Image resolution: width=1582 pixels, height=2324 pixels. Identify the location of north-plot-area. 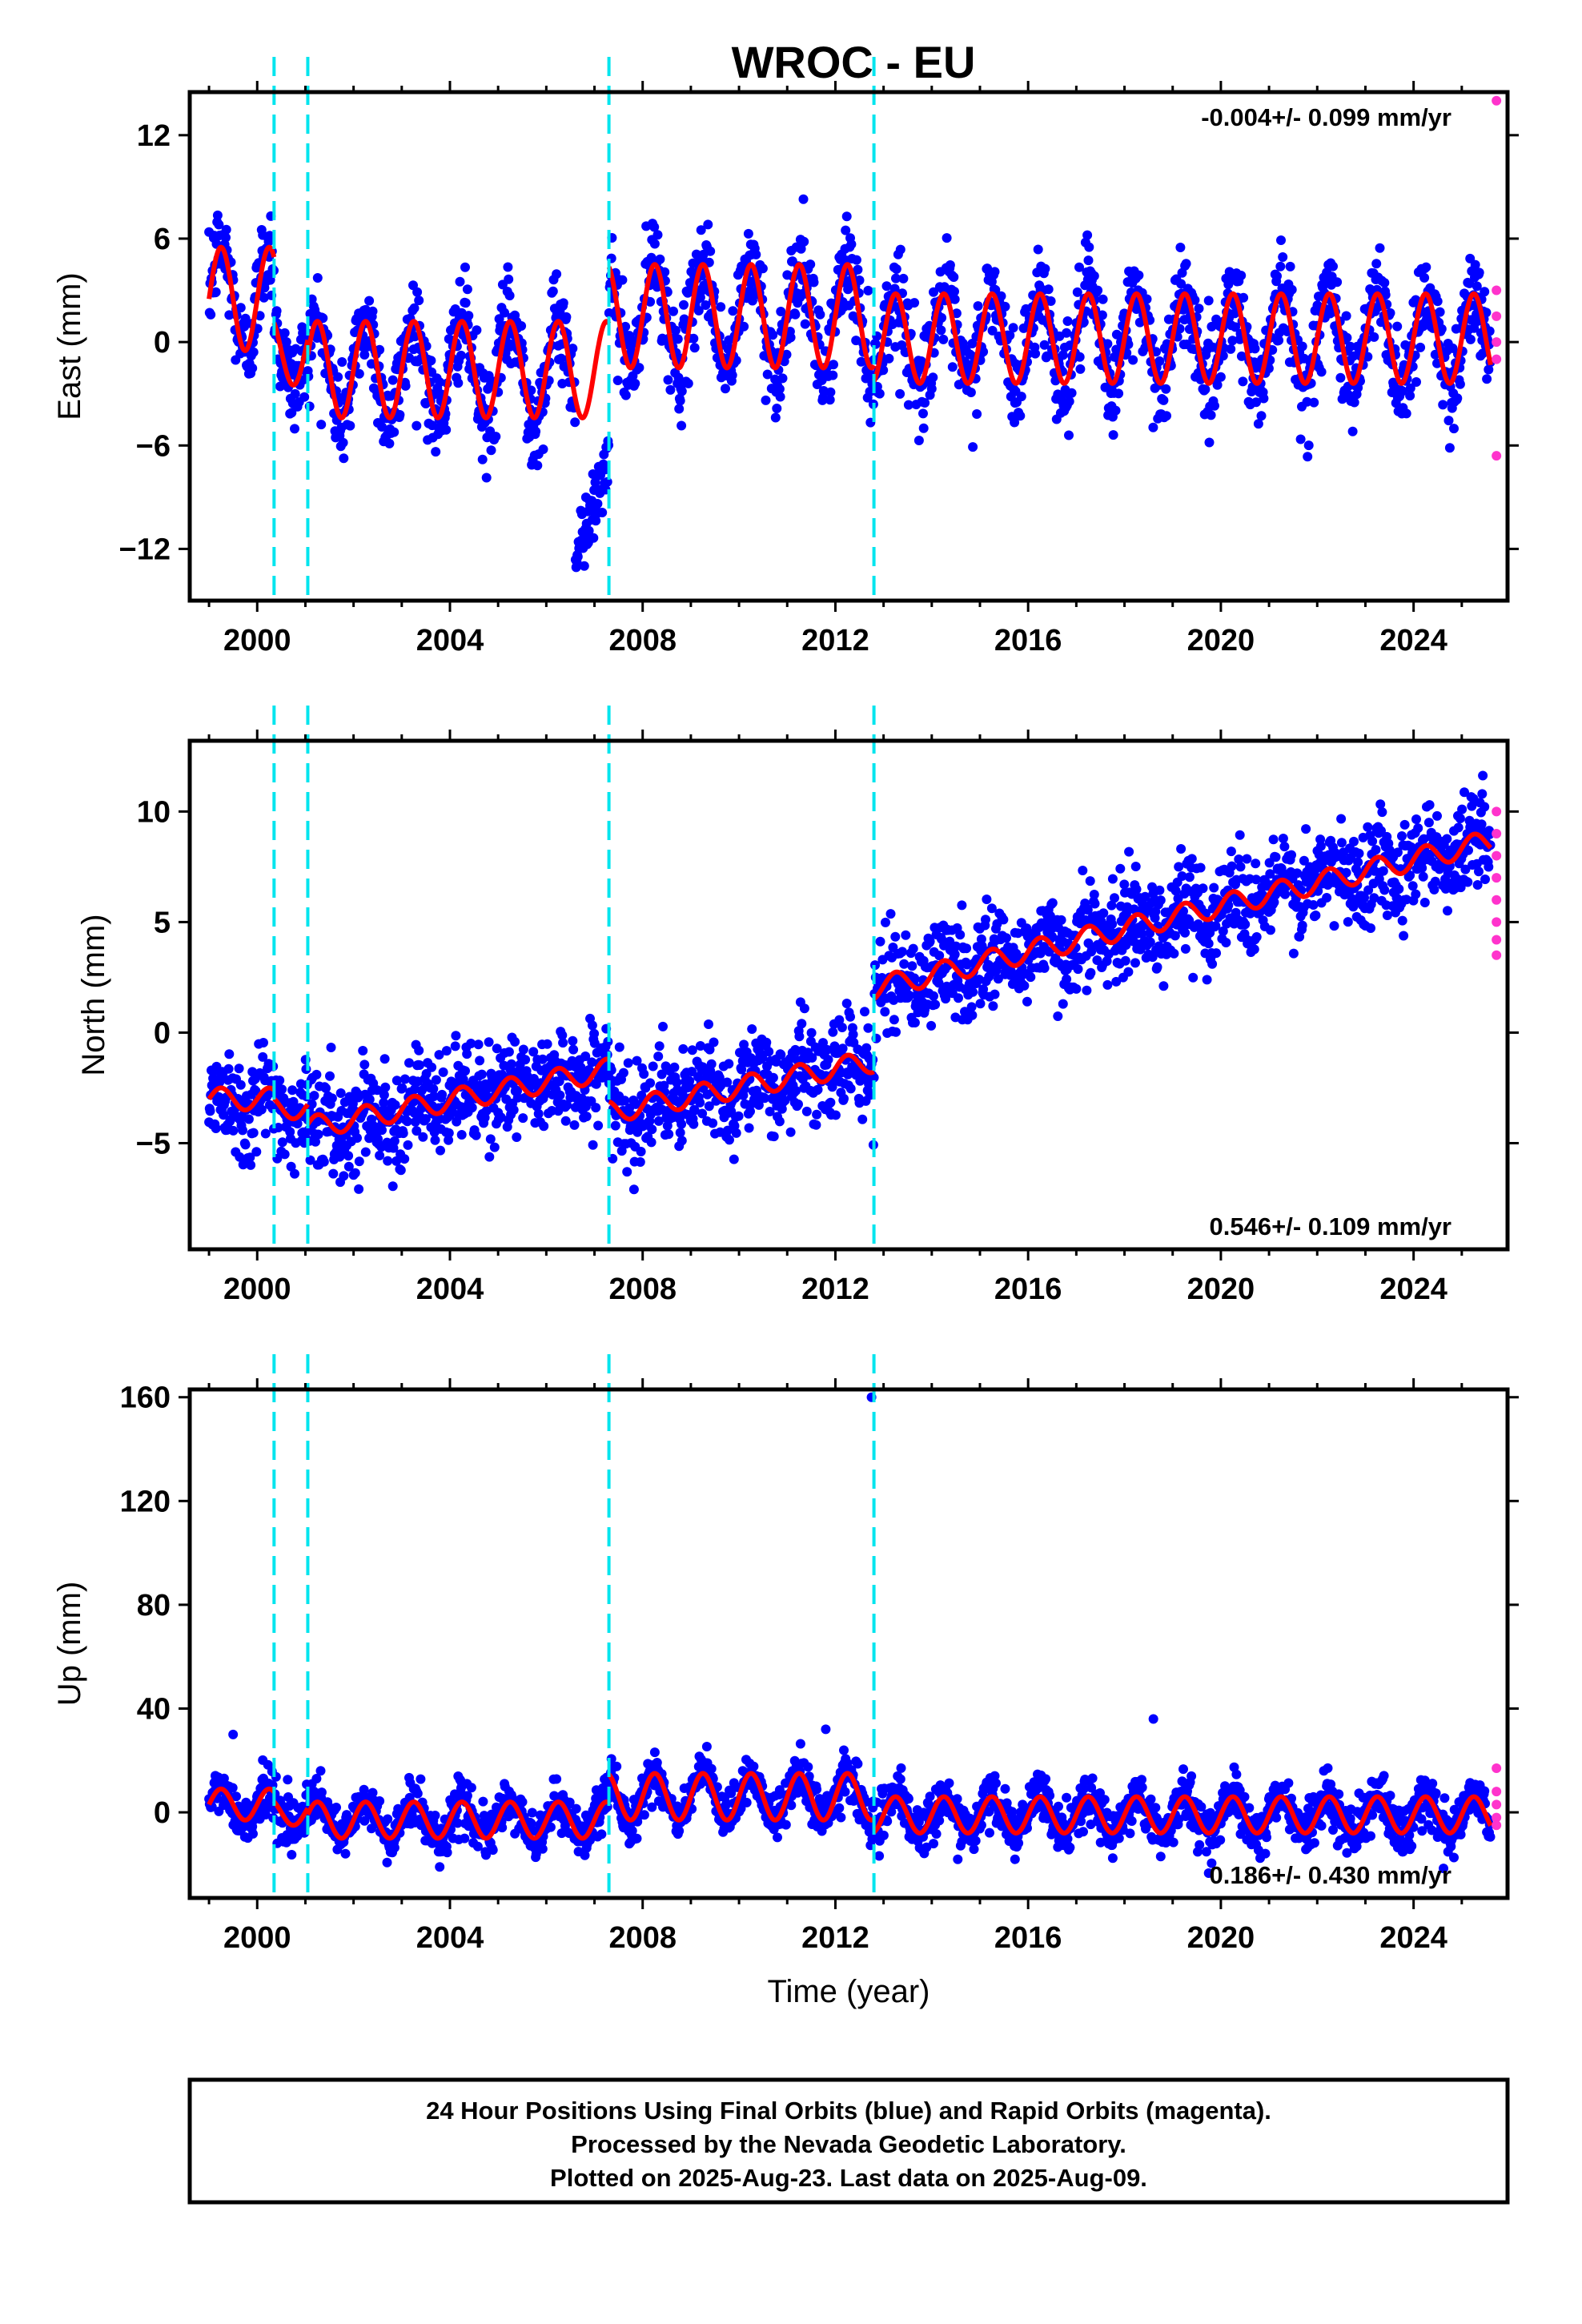
(850, 982).